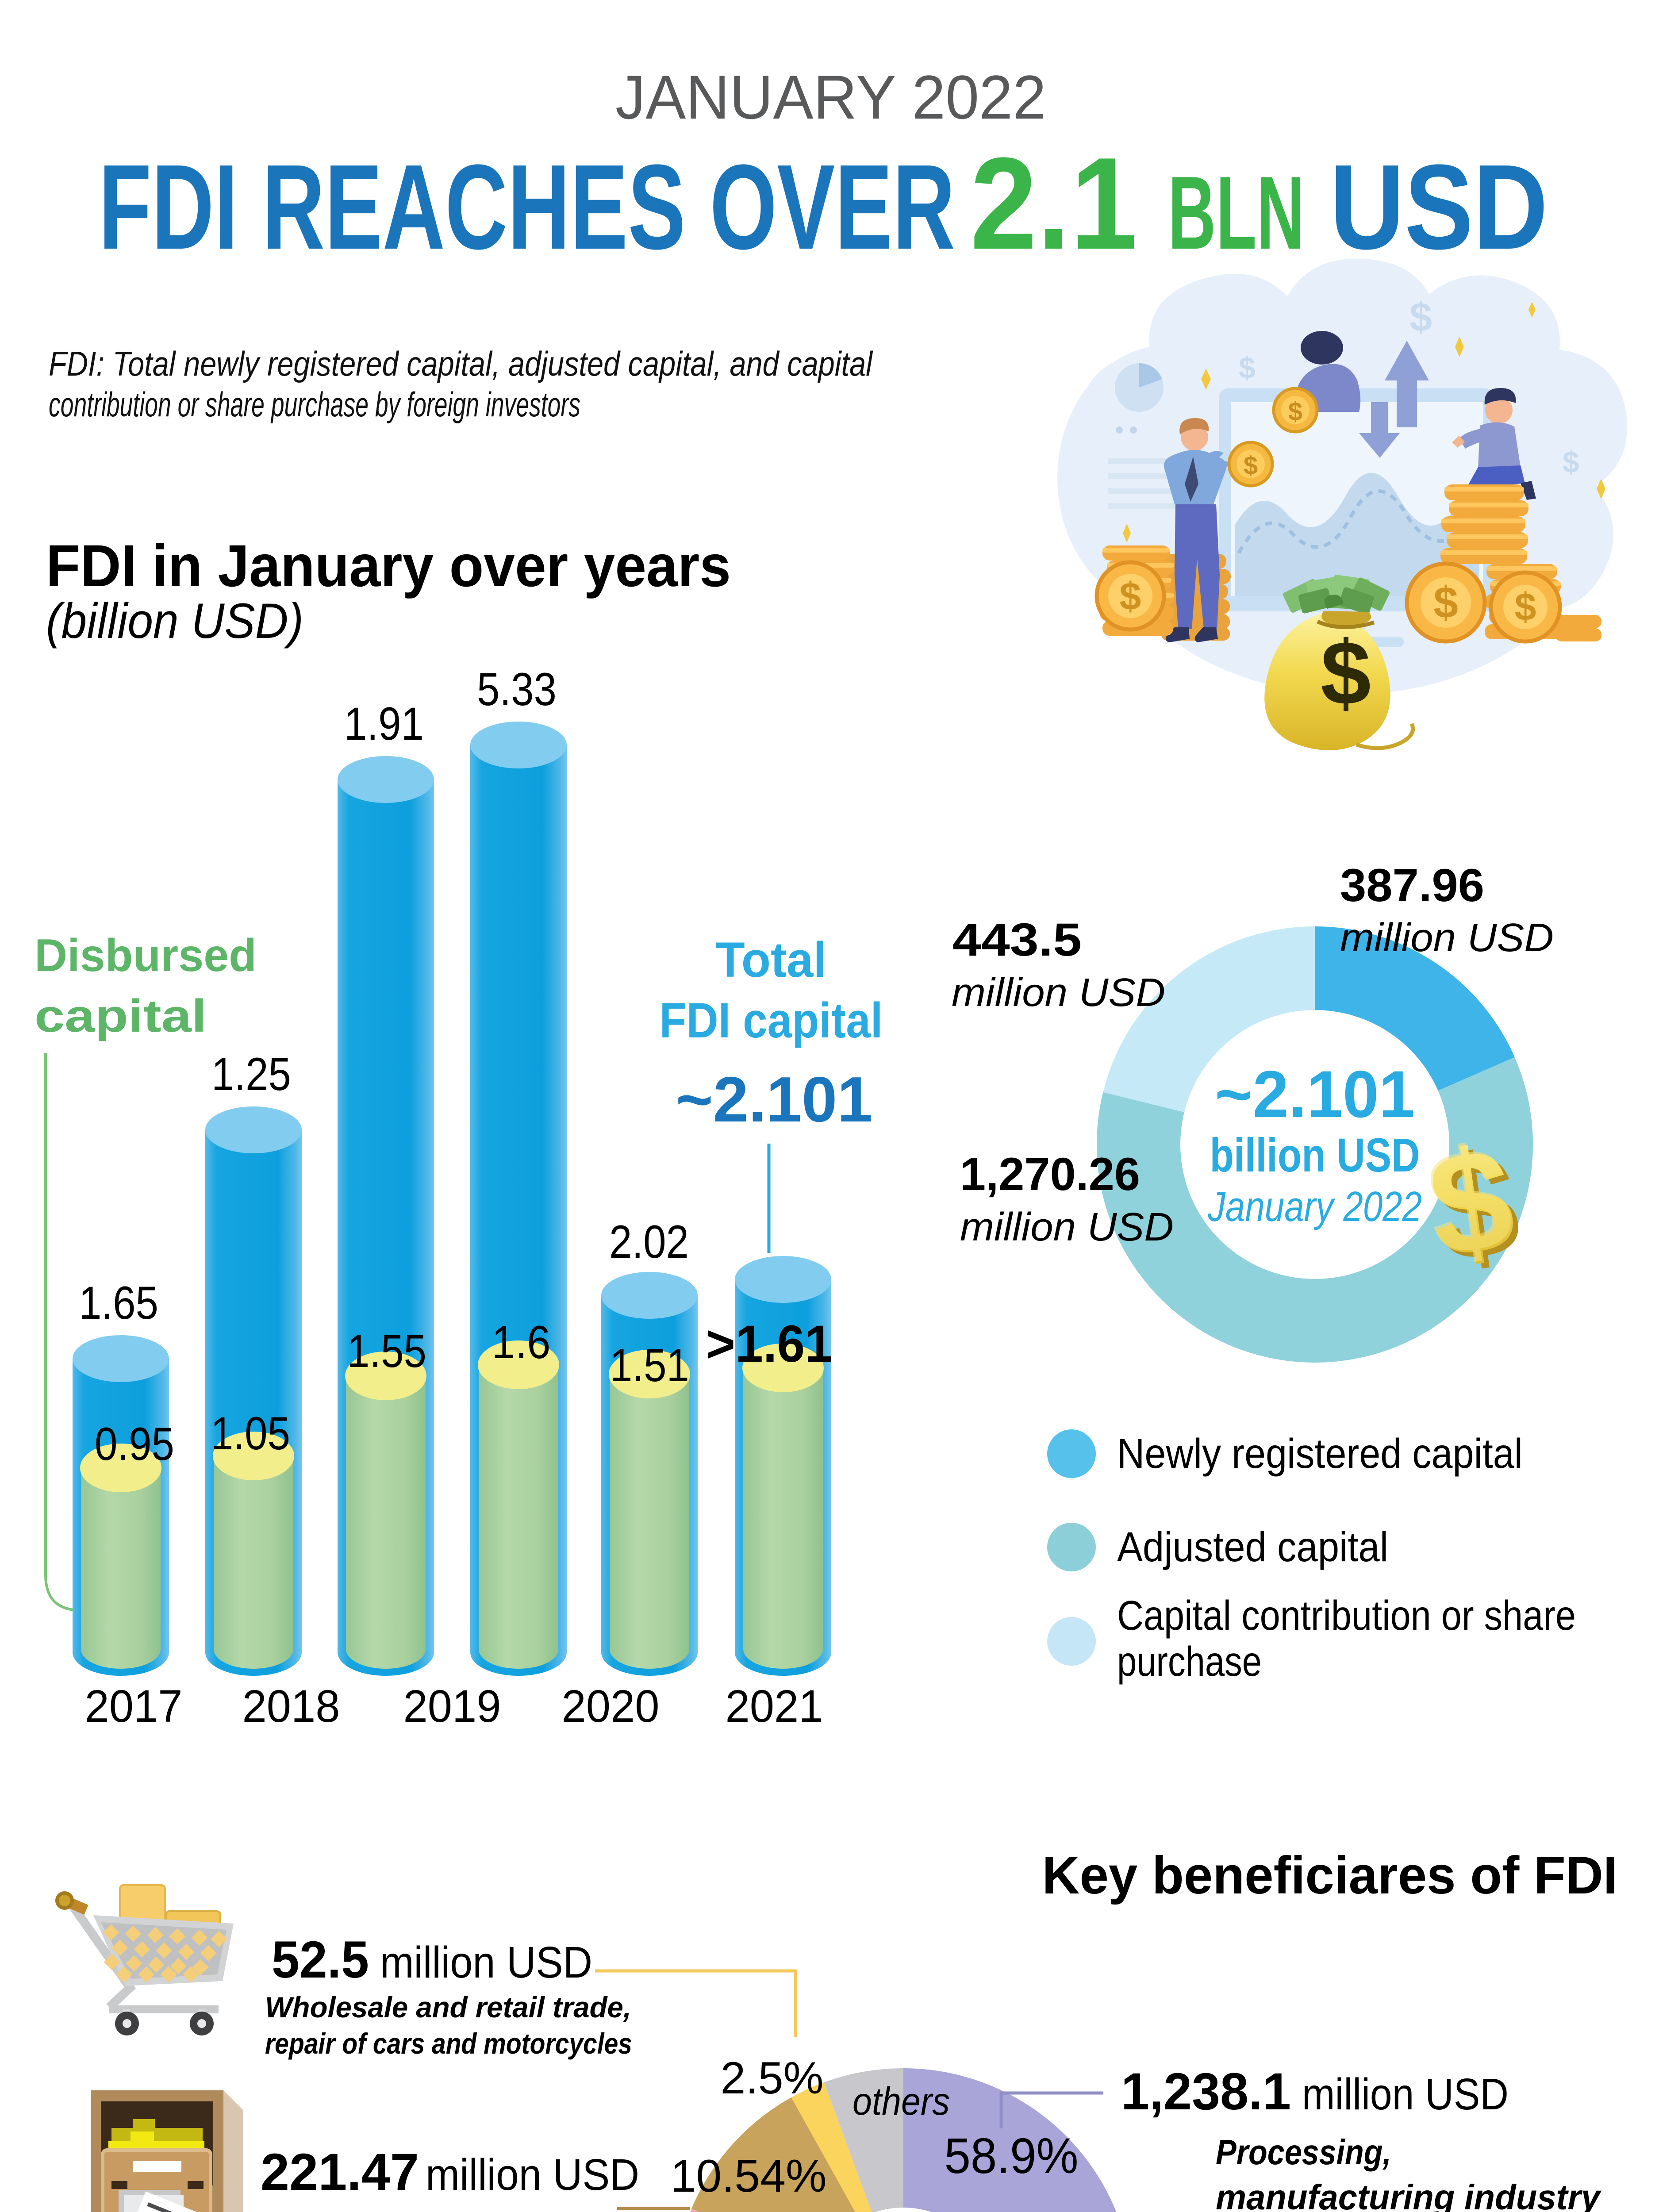 This screenshot has width=1659, height=2212. What do you see at coordinates (772, 960) in the screenshot?
I see `svg-text: Total` at bounding box center [772, 960].